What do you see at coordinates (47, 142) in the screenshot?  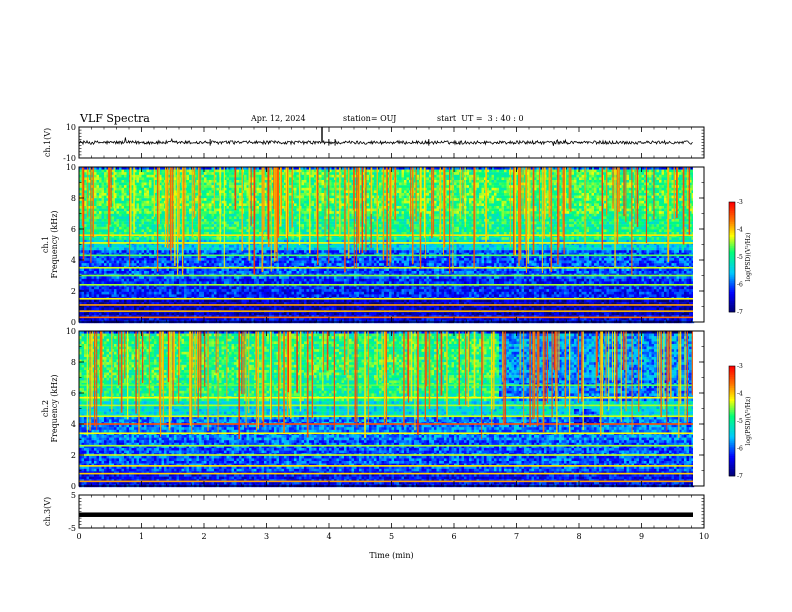 I see `ch1-waveform-ylabel: ch.1(V)` at bounding box center [47, 142].